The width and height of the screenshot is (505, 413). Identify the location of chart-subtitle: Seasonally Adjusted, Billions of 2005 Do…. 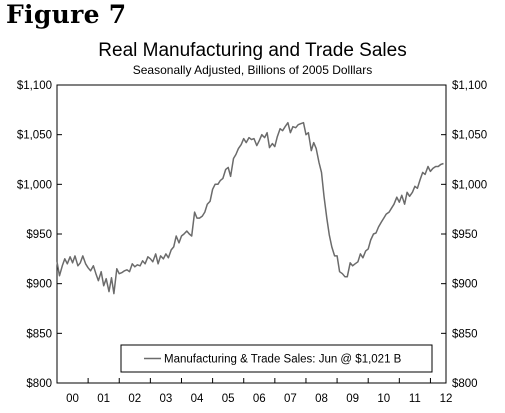
(252, 70).